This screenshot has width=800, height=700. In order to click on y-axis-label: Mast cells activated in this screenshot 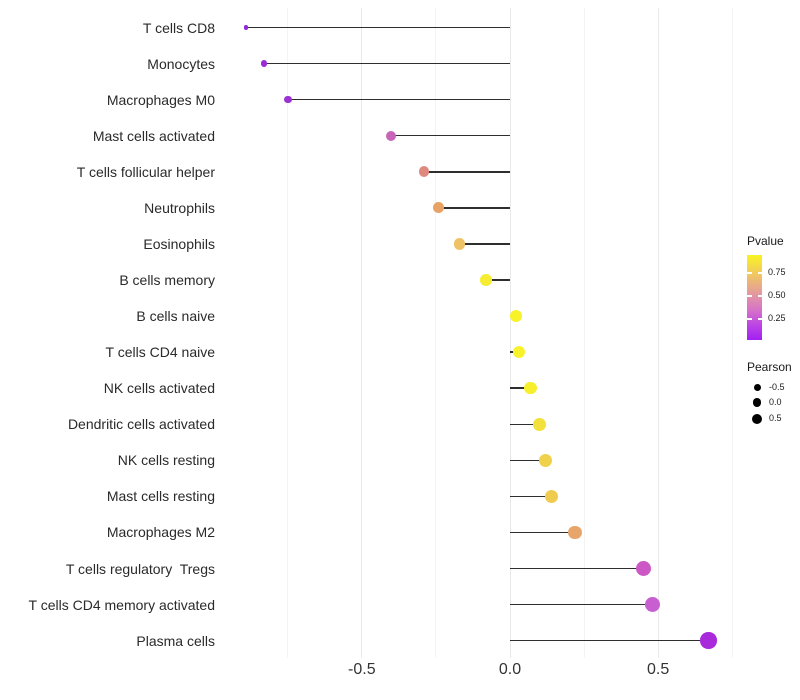, I will do `click(153, 135)`.